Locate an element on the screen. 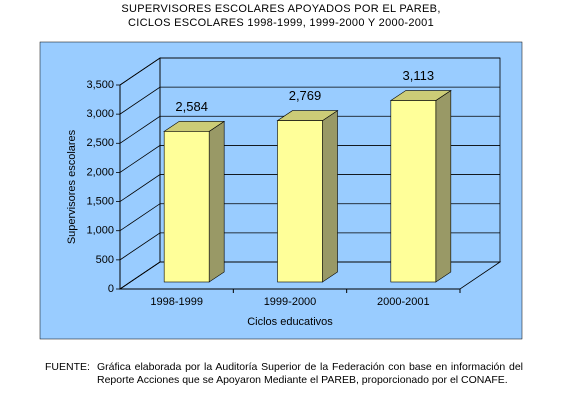 This screenshot has height=418, width=562. x-tick-label: 2000-2001 is located at coordinates (403, 302).